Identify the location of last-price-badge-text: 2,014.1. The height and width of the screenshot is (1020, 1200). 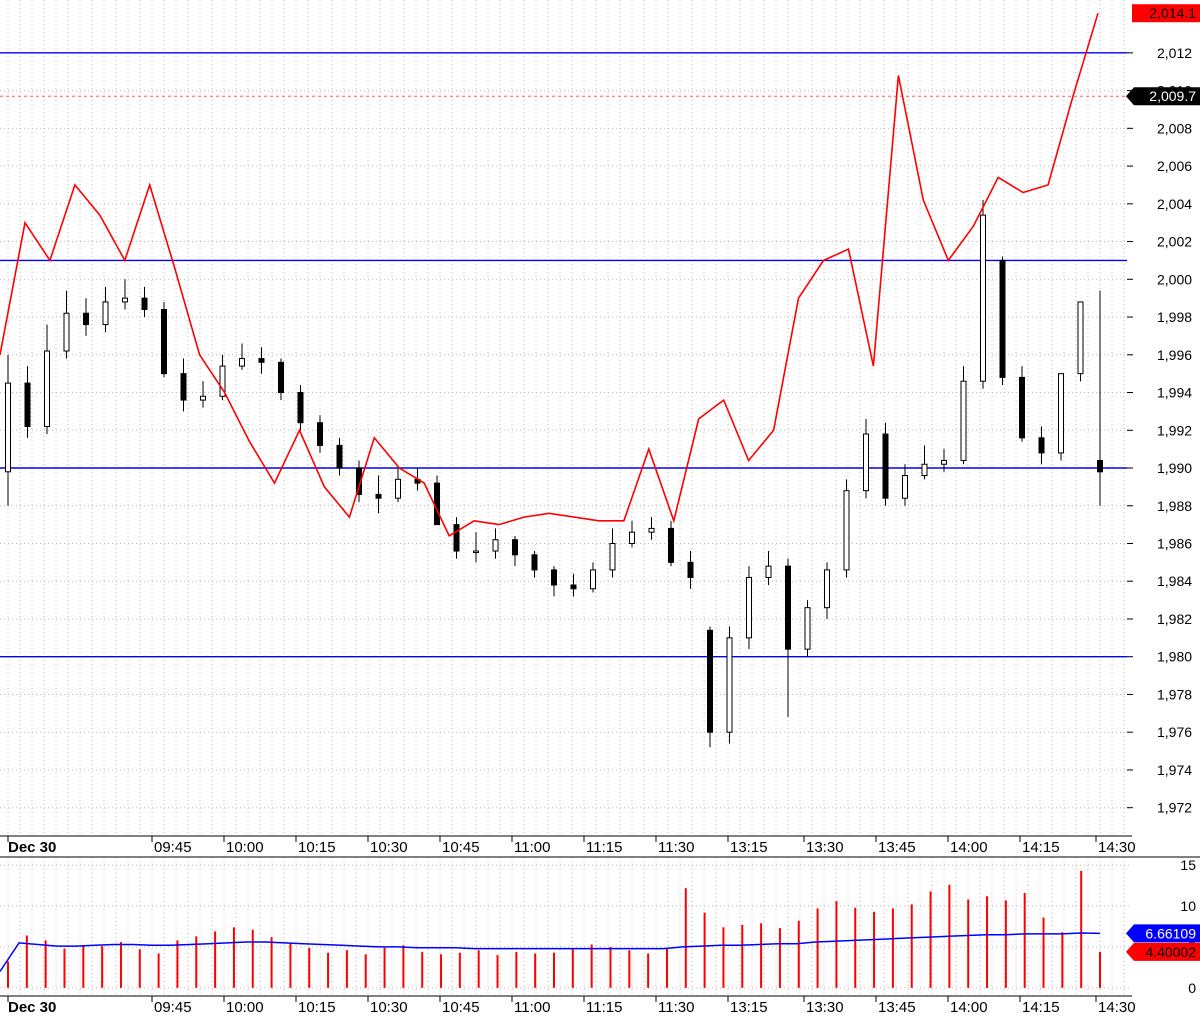
(1172, 13).